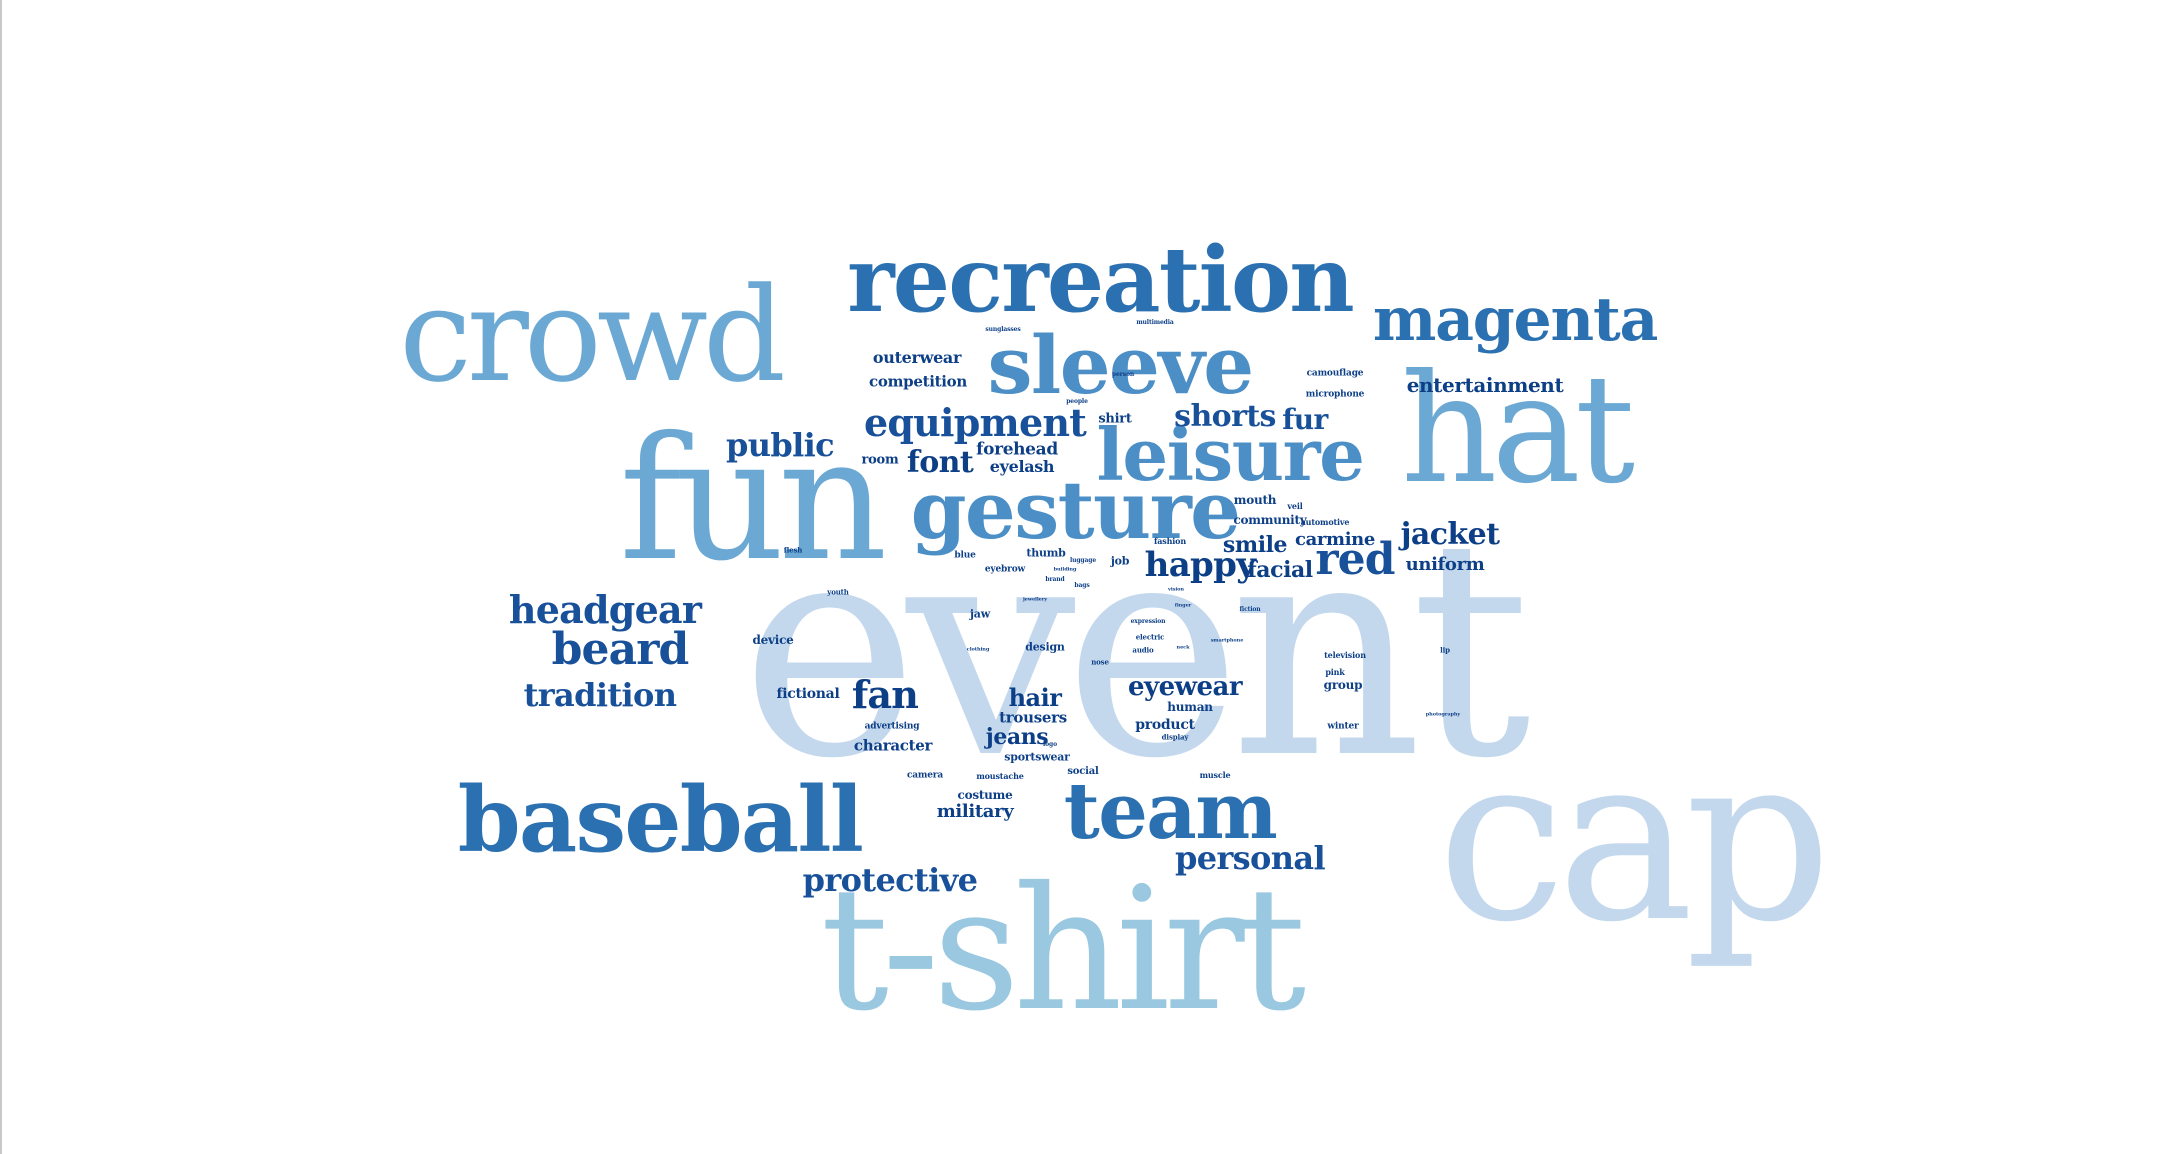 The height and width of the screenshot is (1154, 2182). Describe the element at coordinates (1055, 579) in the screenshot. I see `word-brand: brand` at that location.